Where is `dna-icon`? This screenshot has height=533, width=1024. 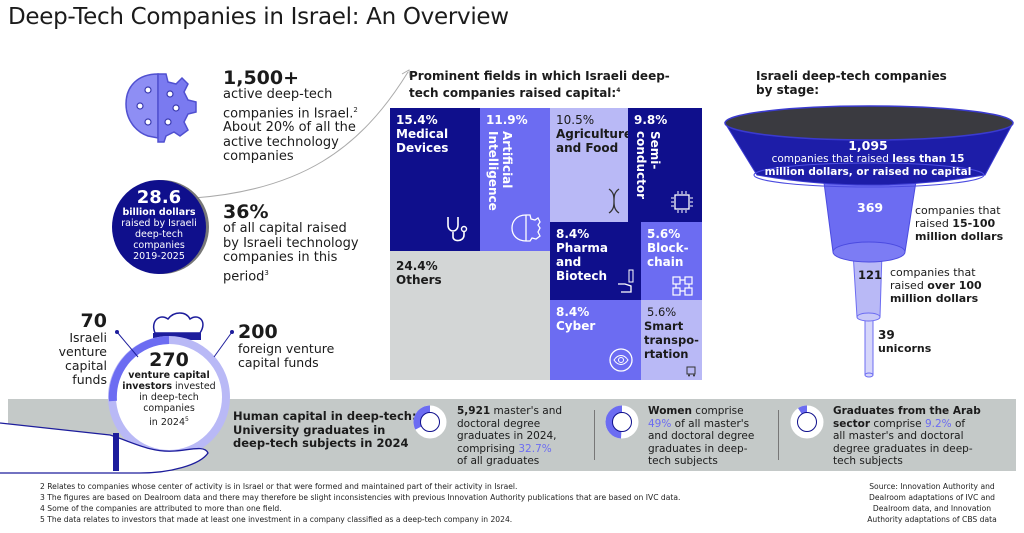
dna-icon is located at coordinates (614, 201).